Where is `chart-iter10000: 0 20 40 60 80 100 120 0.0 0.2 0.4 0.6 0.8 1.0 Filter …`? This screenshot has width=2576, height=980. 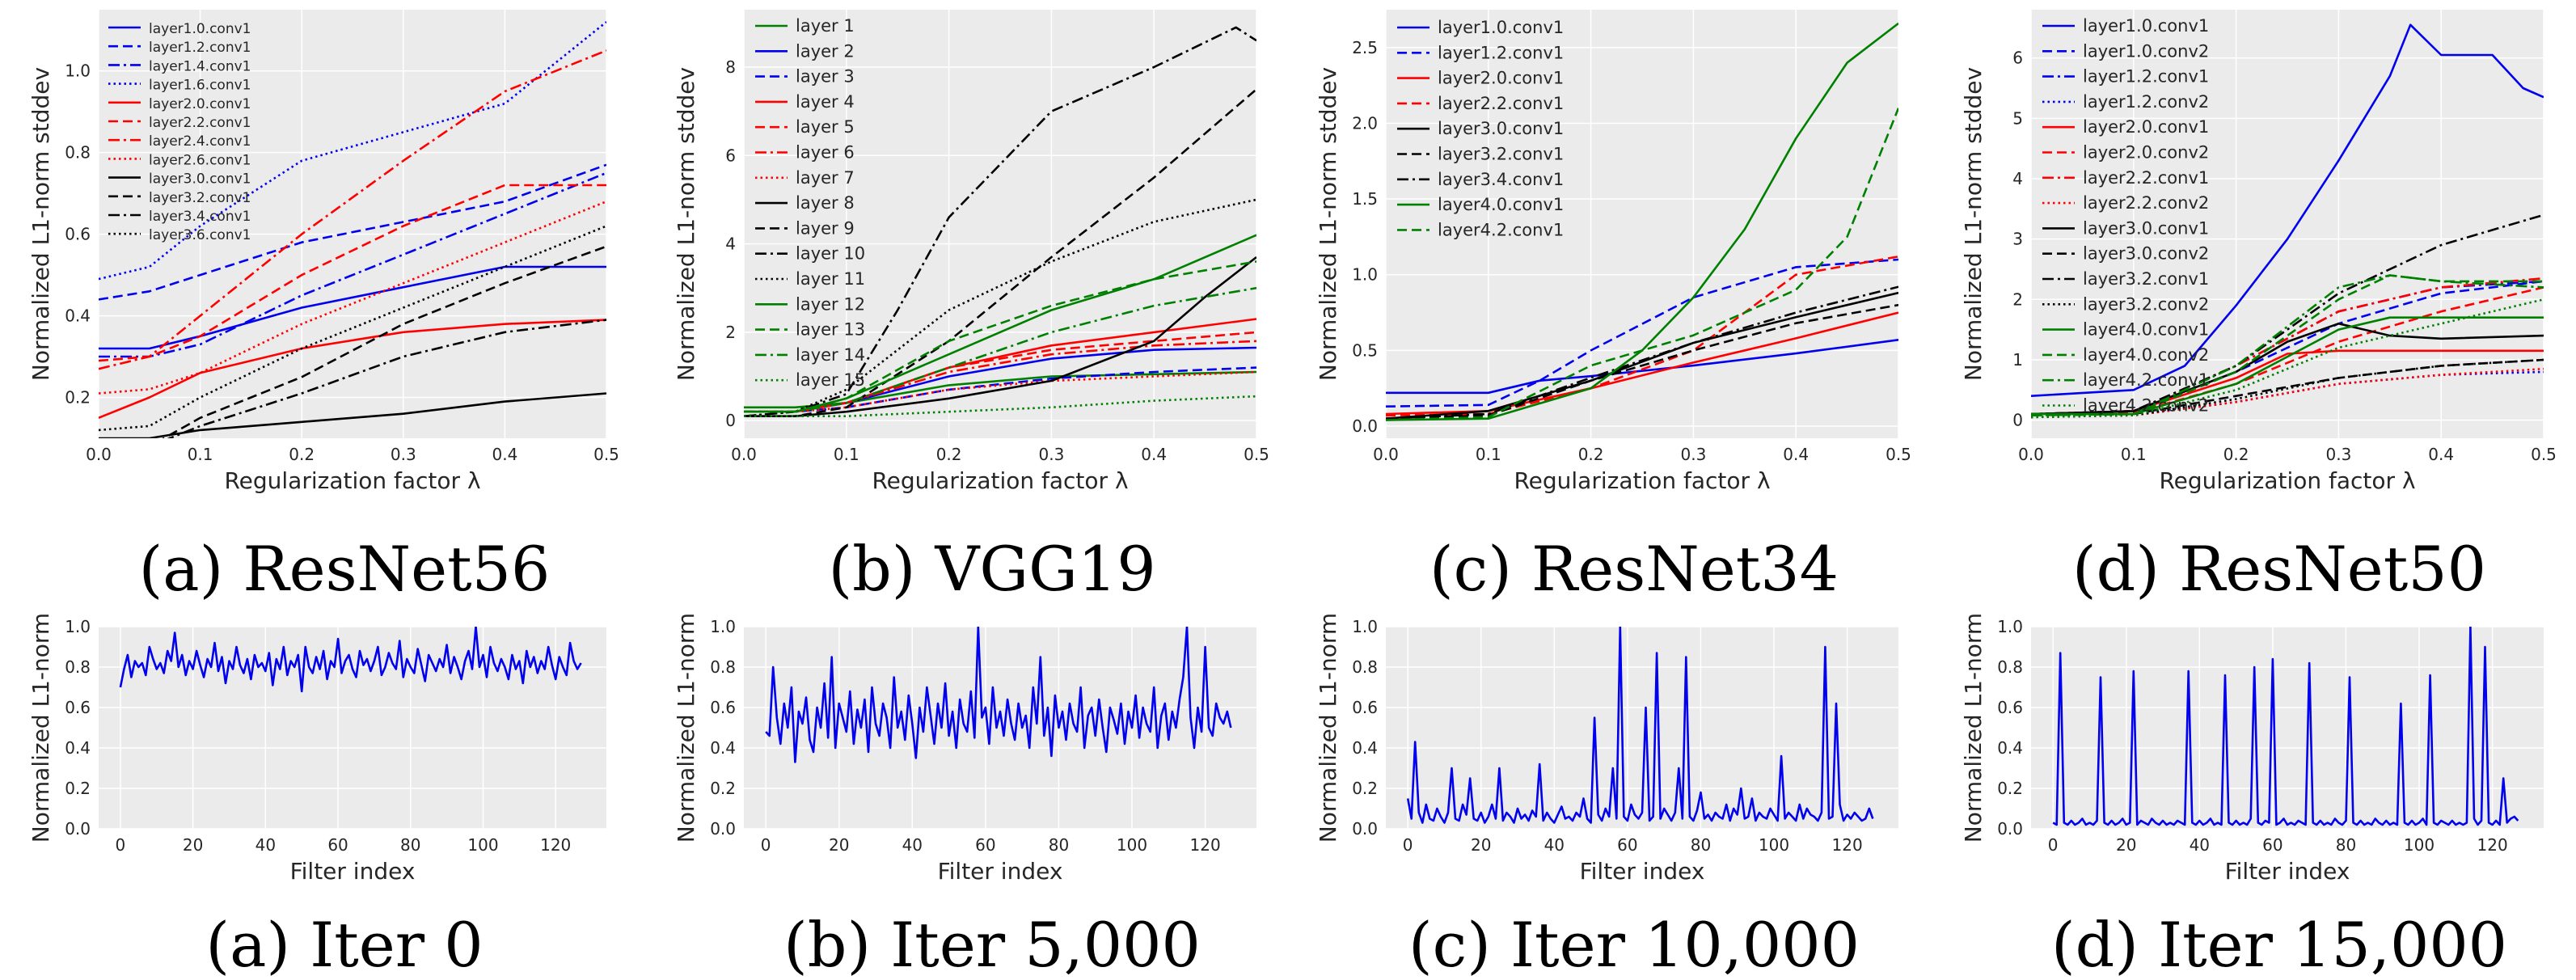
chart-iter10000: 0 20 40 60 80 100 120 0.0 0.2 0.4 0.6 0.8 1.0 Filter … is located at coordinates (1606, 796).